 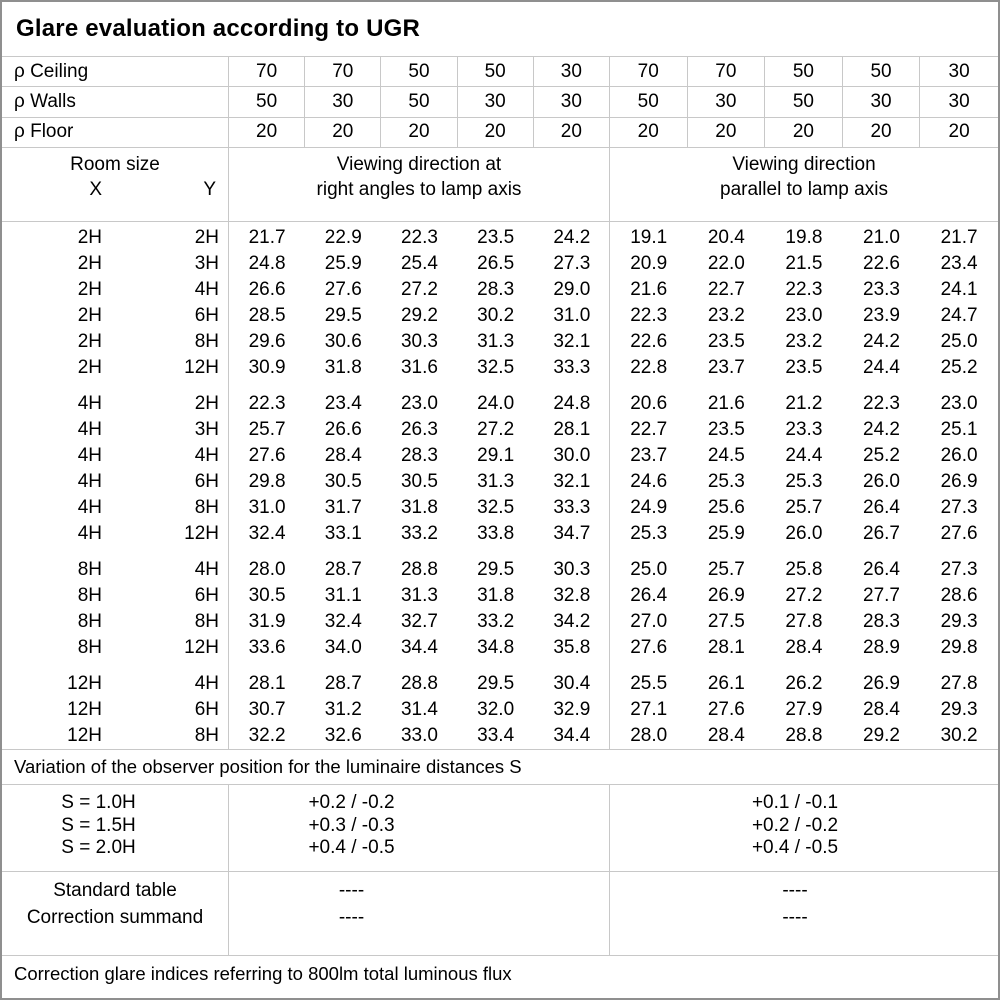 I want to click on s-distance-label: S = 1.5H, so click(x=98, y=825).